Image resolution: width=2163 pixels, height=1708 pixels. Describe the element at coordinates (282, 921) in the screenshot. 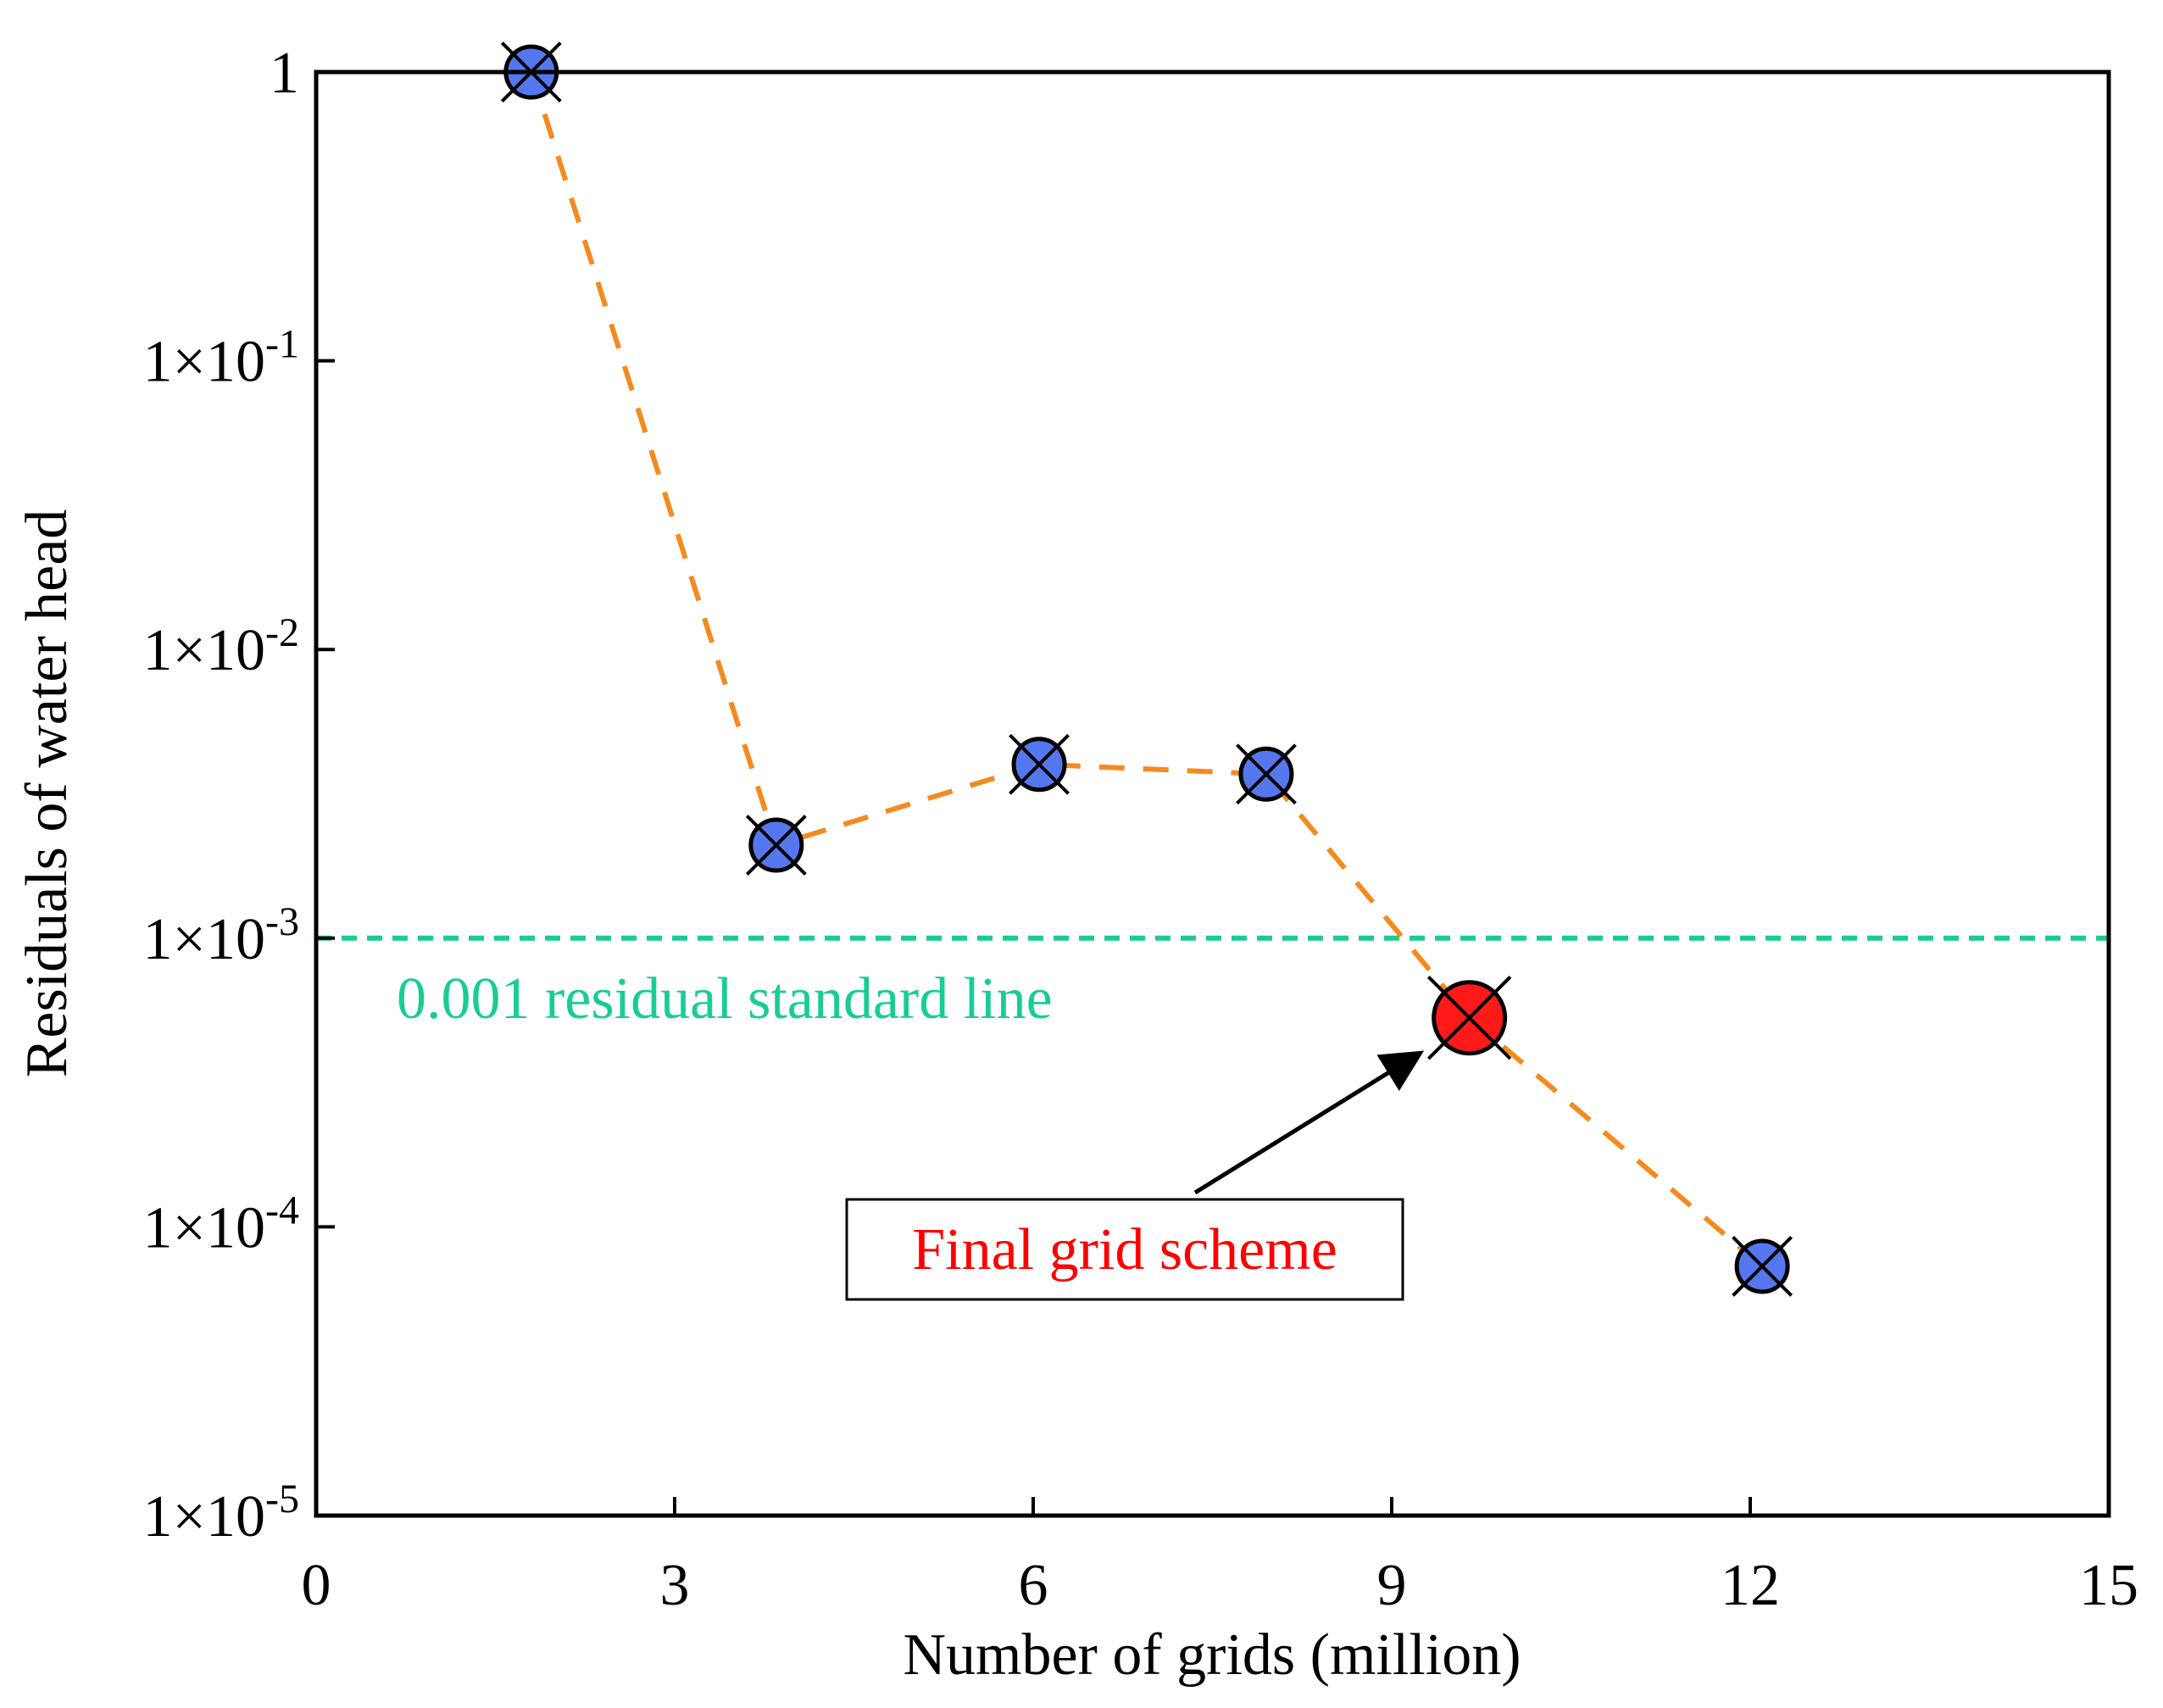

I see `y-tick-exponent: -3` at that location.